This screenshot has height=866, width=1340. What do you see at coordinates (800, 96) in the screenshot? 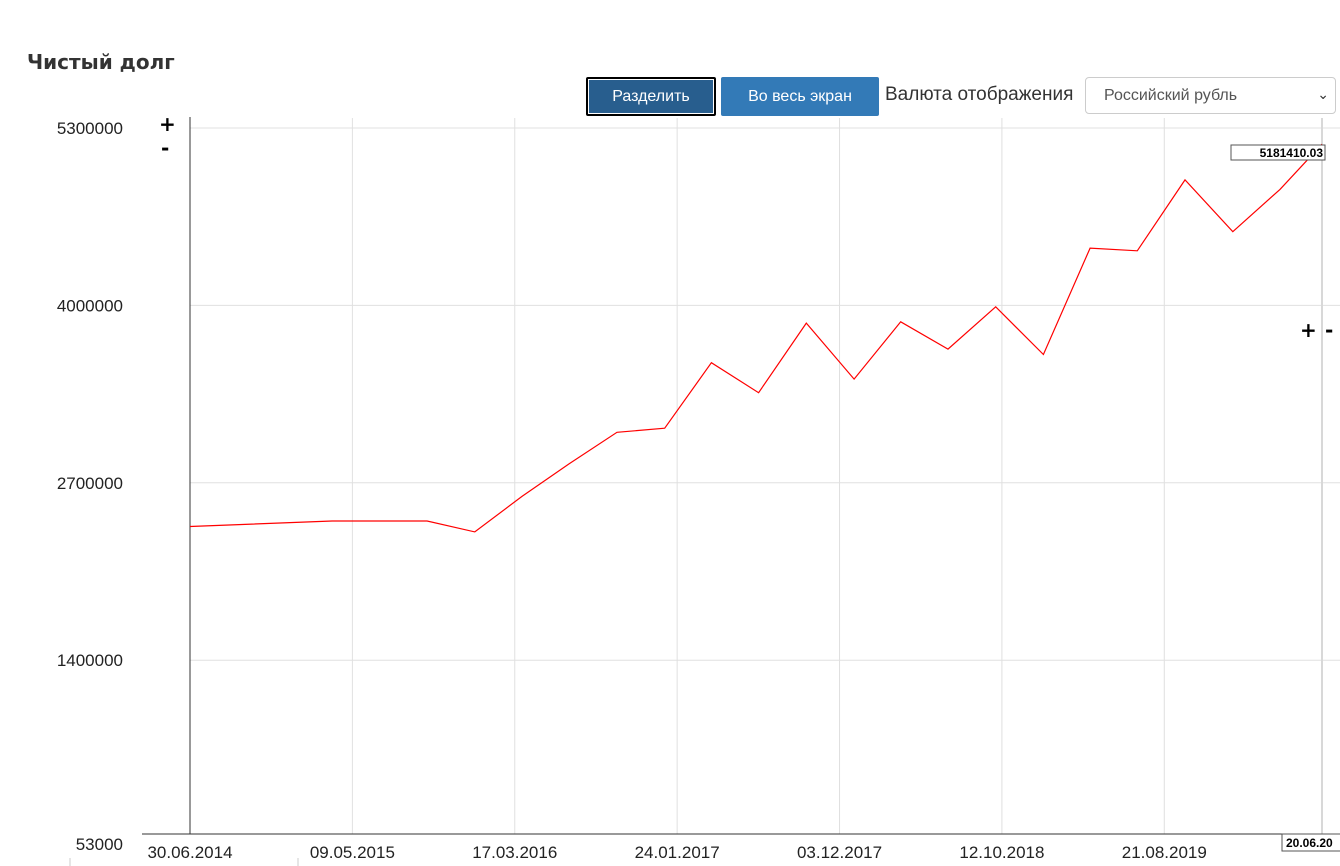
I see `fullscreen-button: Во весь экран` at bounding box center [800, 96].